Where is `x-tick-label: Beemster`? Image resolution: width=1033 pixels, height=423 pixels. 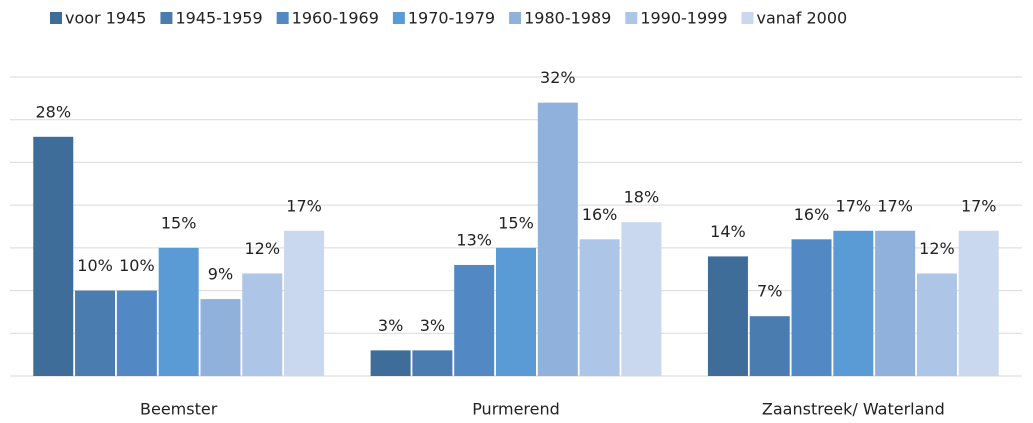 x-tick-label: Beemster is located at coordinates (179, 409).